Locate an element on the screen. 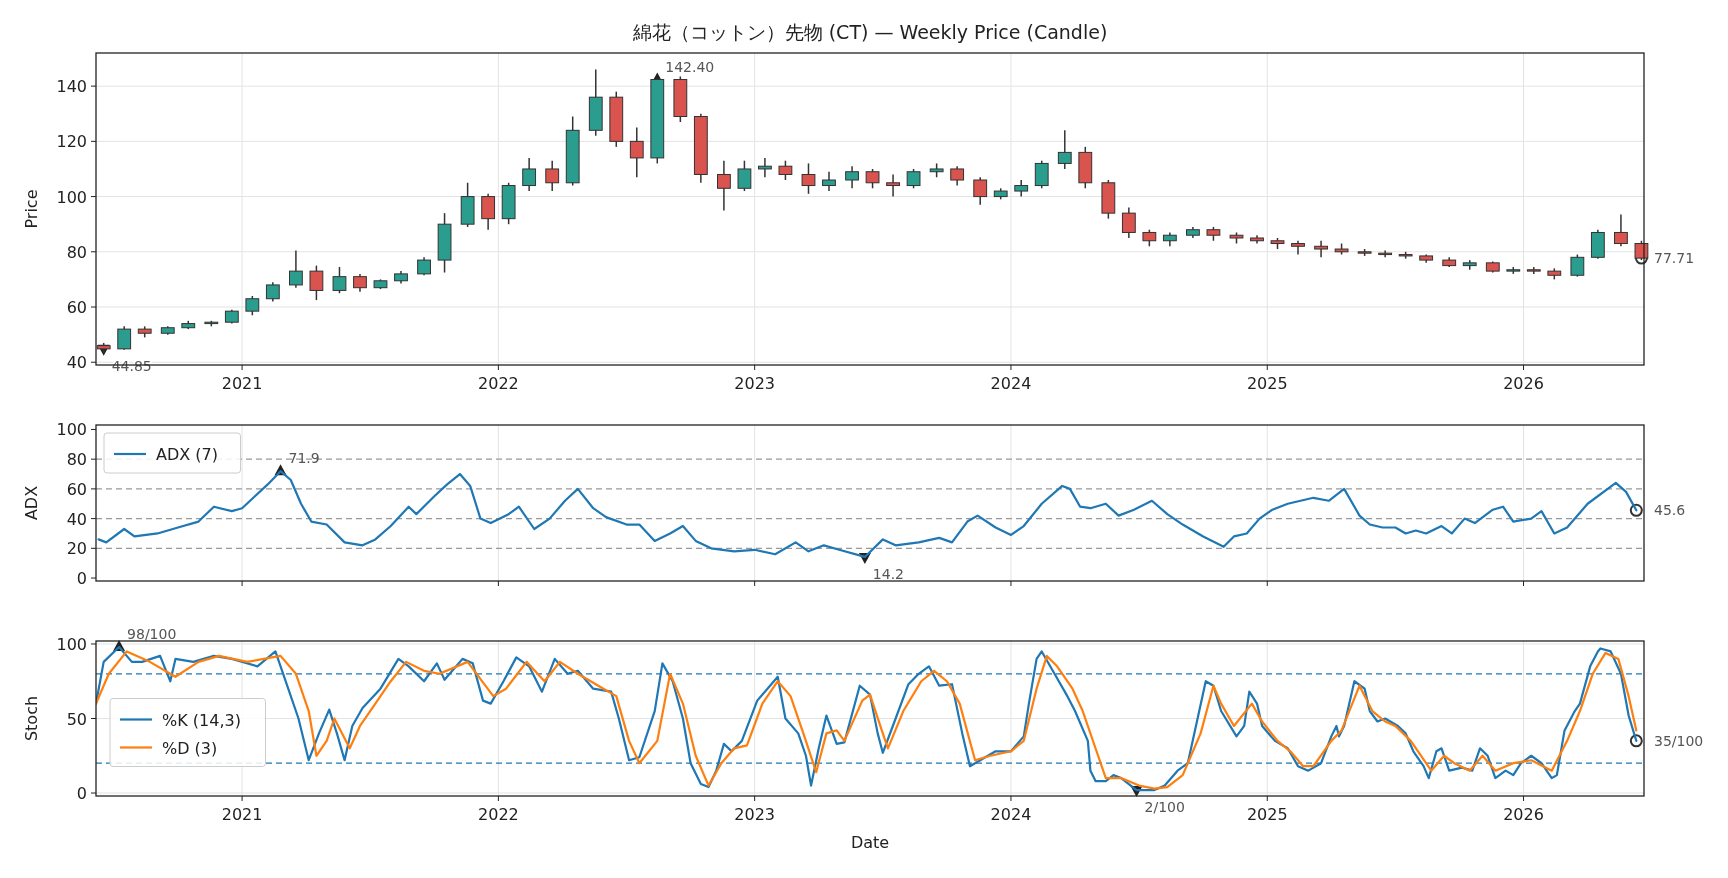 The width and height of the screenshot is (1728, 878). annotation: 45.6 is located at coordinates (1670, 510).